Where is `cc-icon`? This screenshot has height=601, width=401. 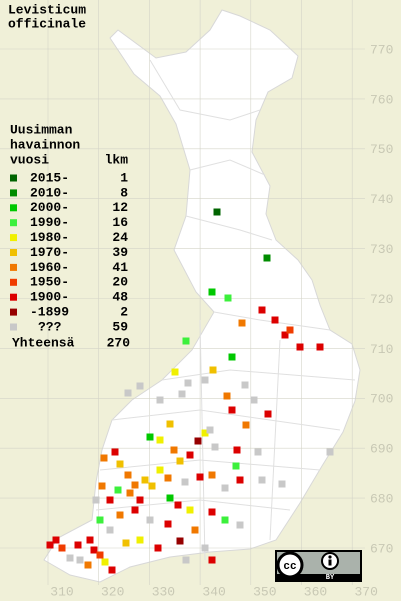 cc-icon is located at coordinates (290, 565).